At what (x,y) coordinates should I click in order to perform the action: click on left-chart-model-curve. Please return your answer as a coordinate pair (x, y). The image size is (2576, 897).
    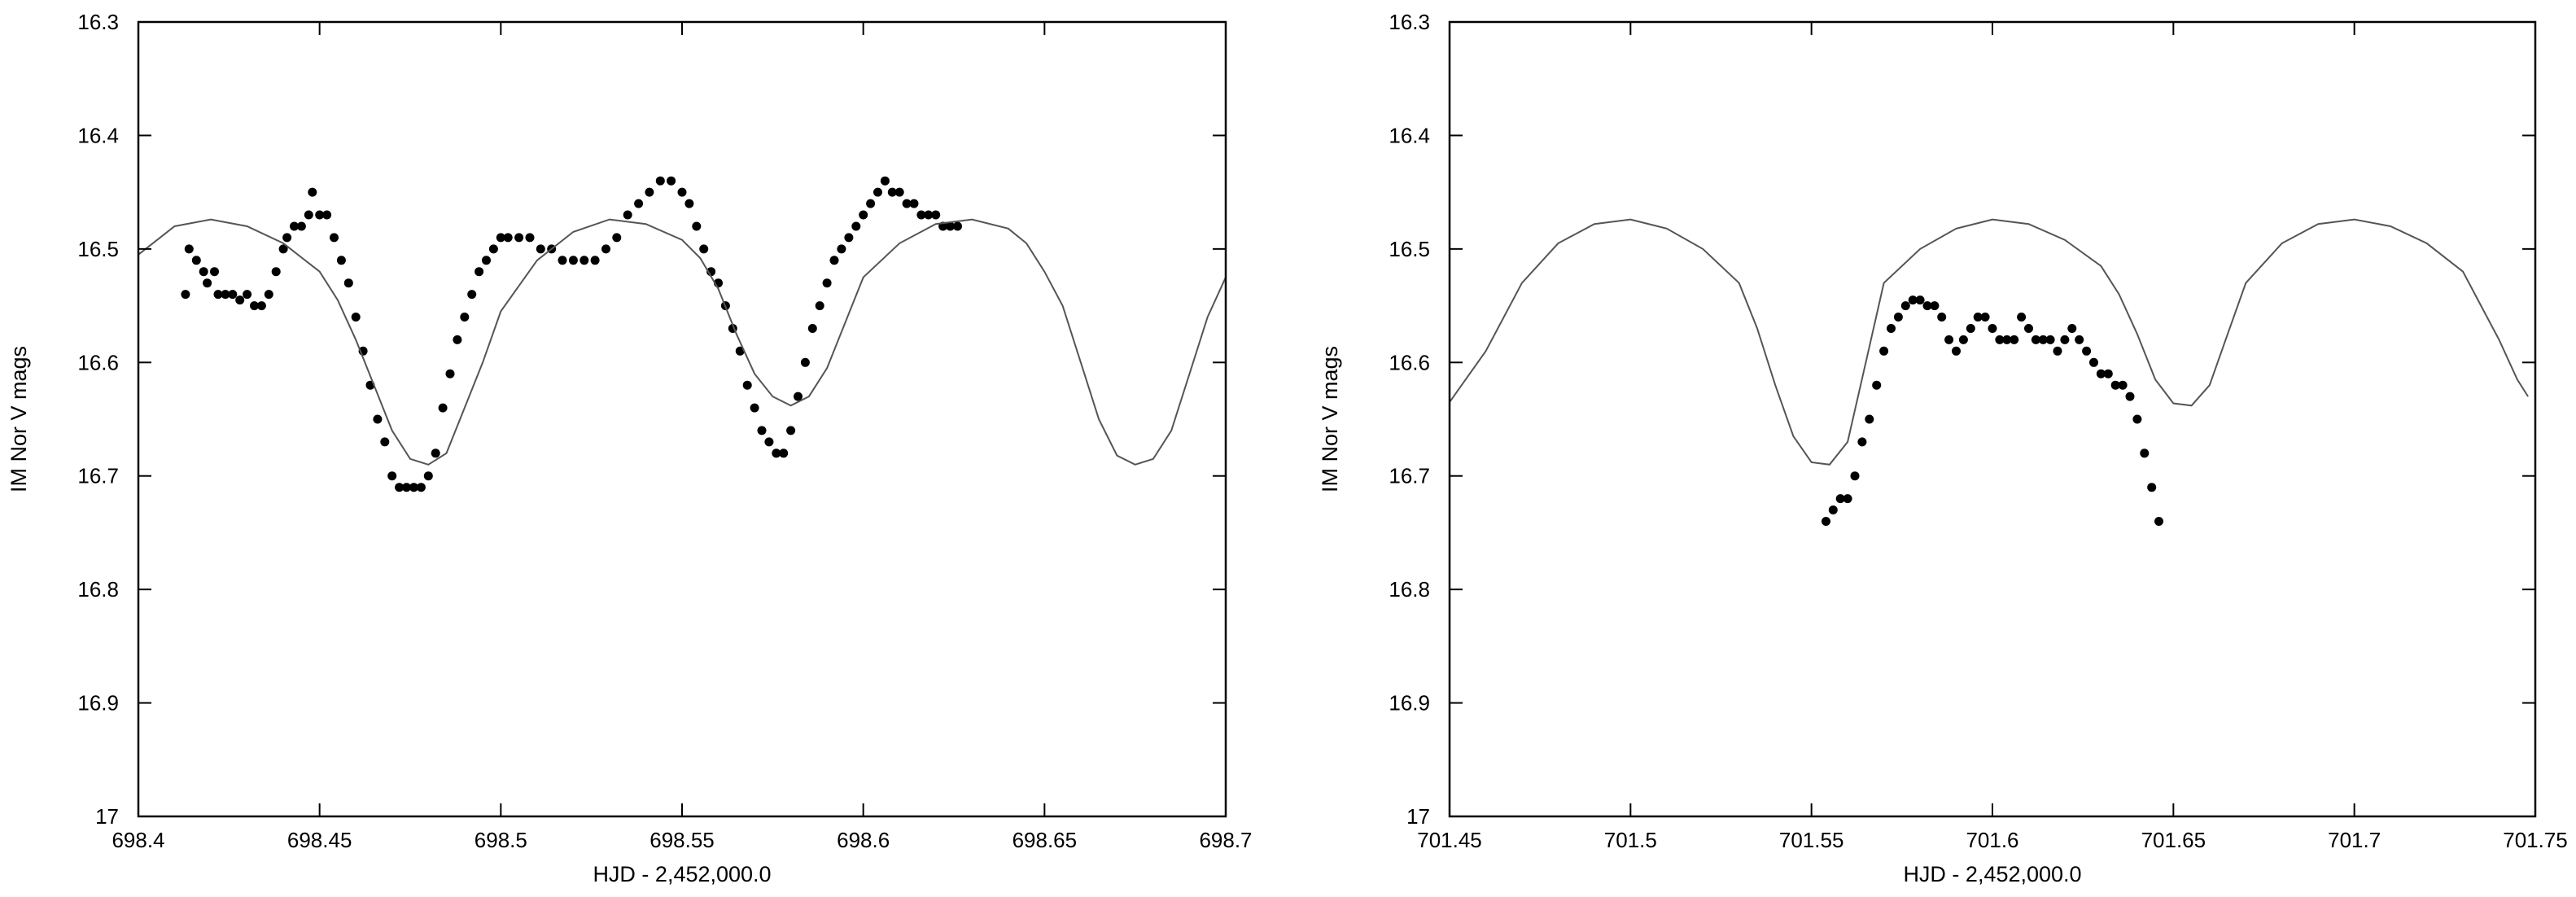
    Looking at the image, I should click on (682, 342).